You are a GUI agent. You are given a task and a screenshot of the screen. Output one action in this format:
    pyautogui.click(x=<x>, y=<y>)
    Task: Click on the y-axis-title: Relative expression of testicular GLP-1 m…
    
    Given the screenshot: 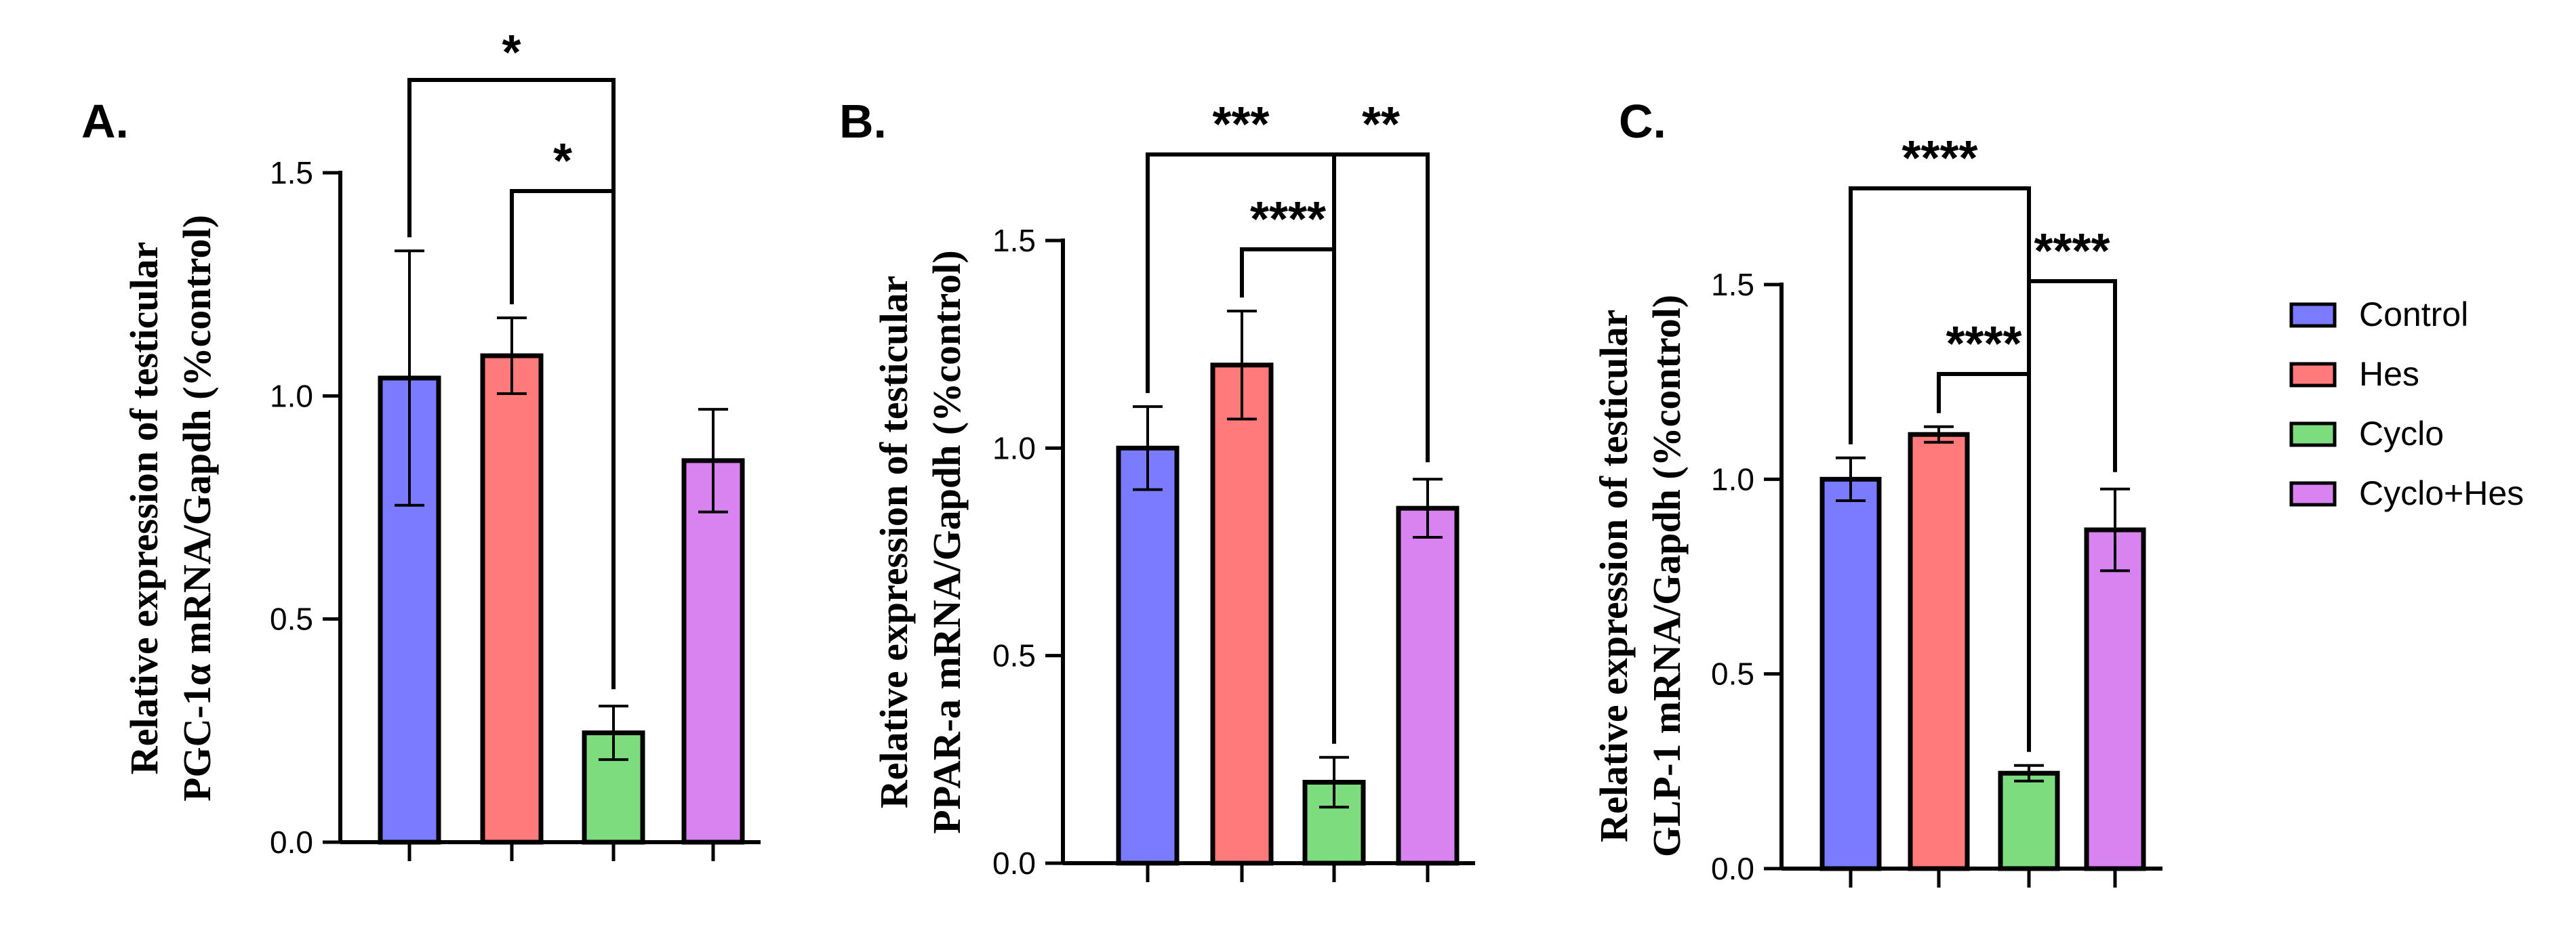 What is the action you would take?
    pyautogui.click(x=1640, y=576)
    